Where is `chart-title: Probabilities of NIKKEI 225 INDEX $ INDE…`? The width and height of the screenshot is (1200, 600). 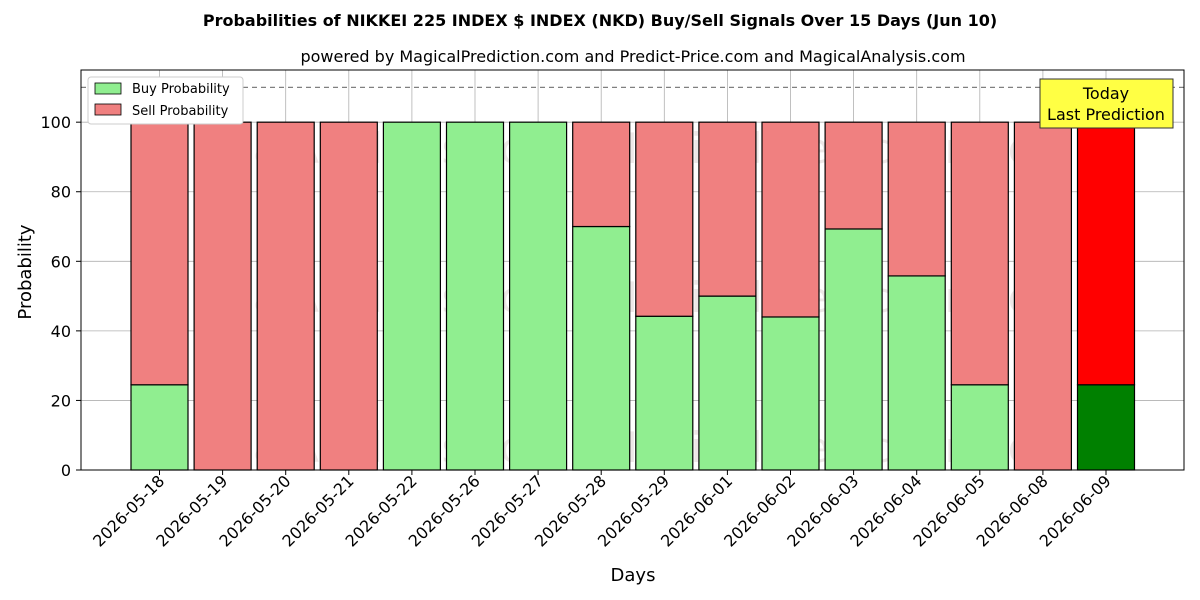
chart-title: Probabilities of NIKKEI 225 INDEX $ INDE… is located at coordinates (600, 20).